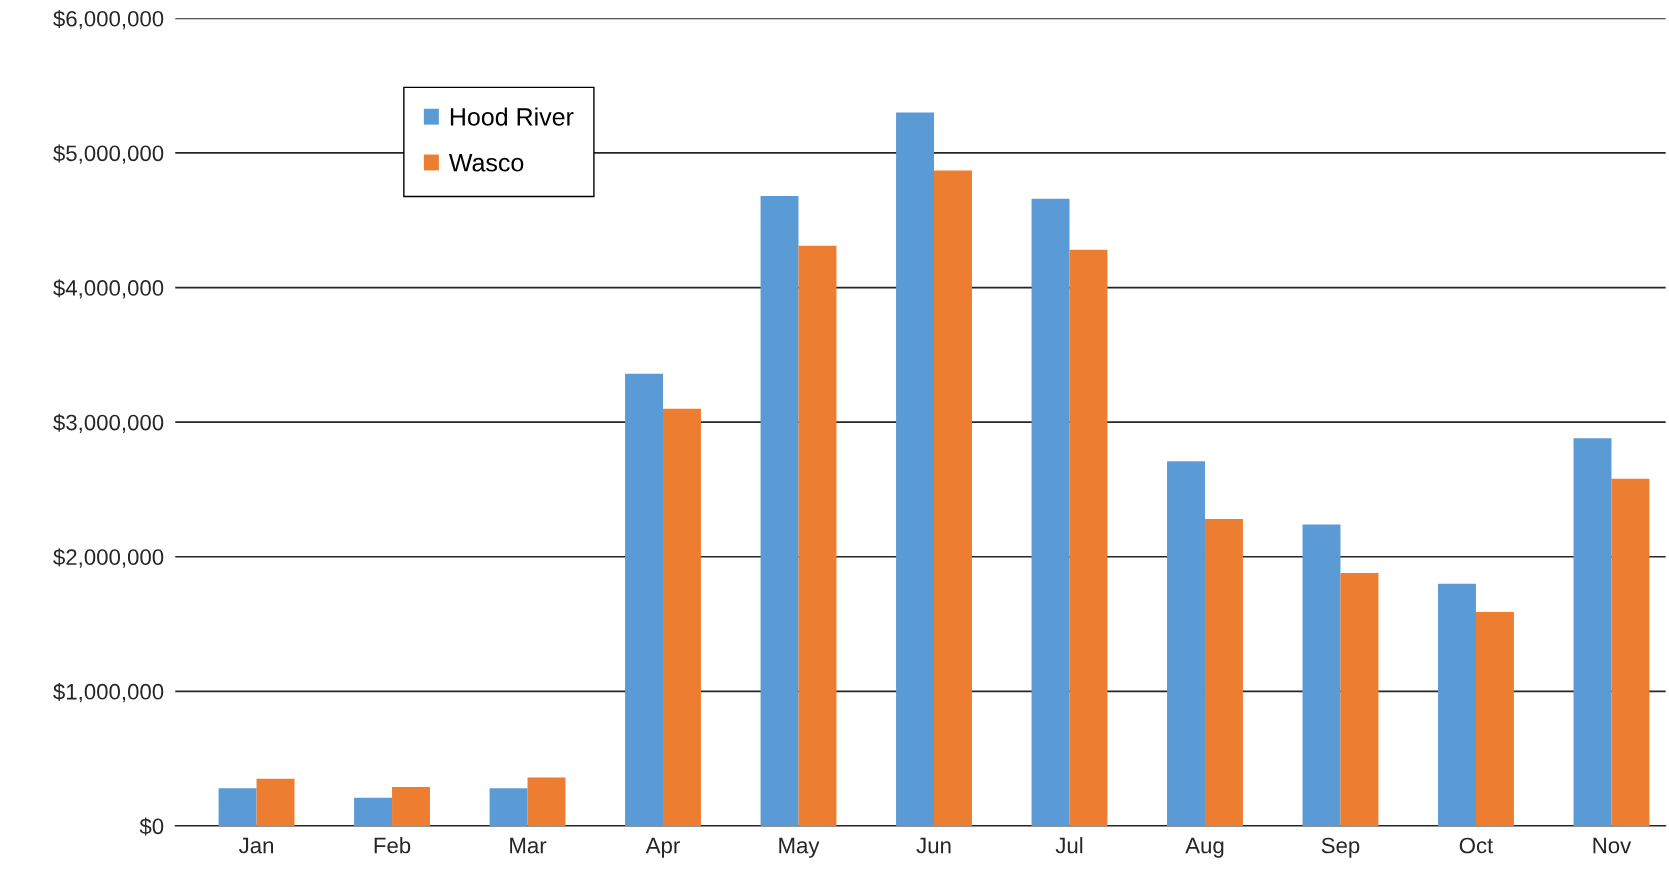 This screenshot has height=874, width=1669. Describe the element at coordinates (486, 163) in the screenshot. I see `legend-label: Wasco` at that location.